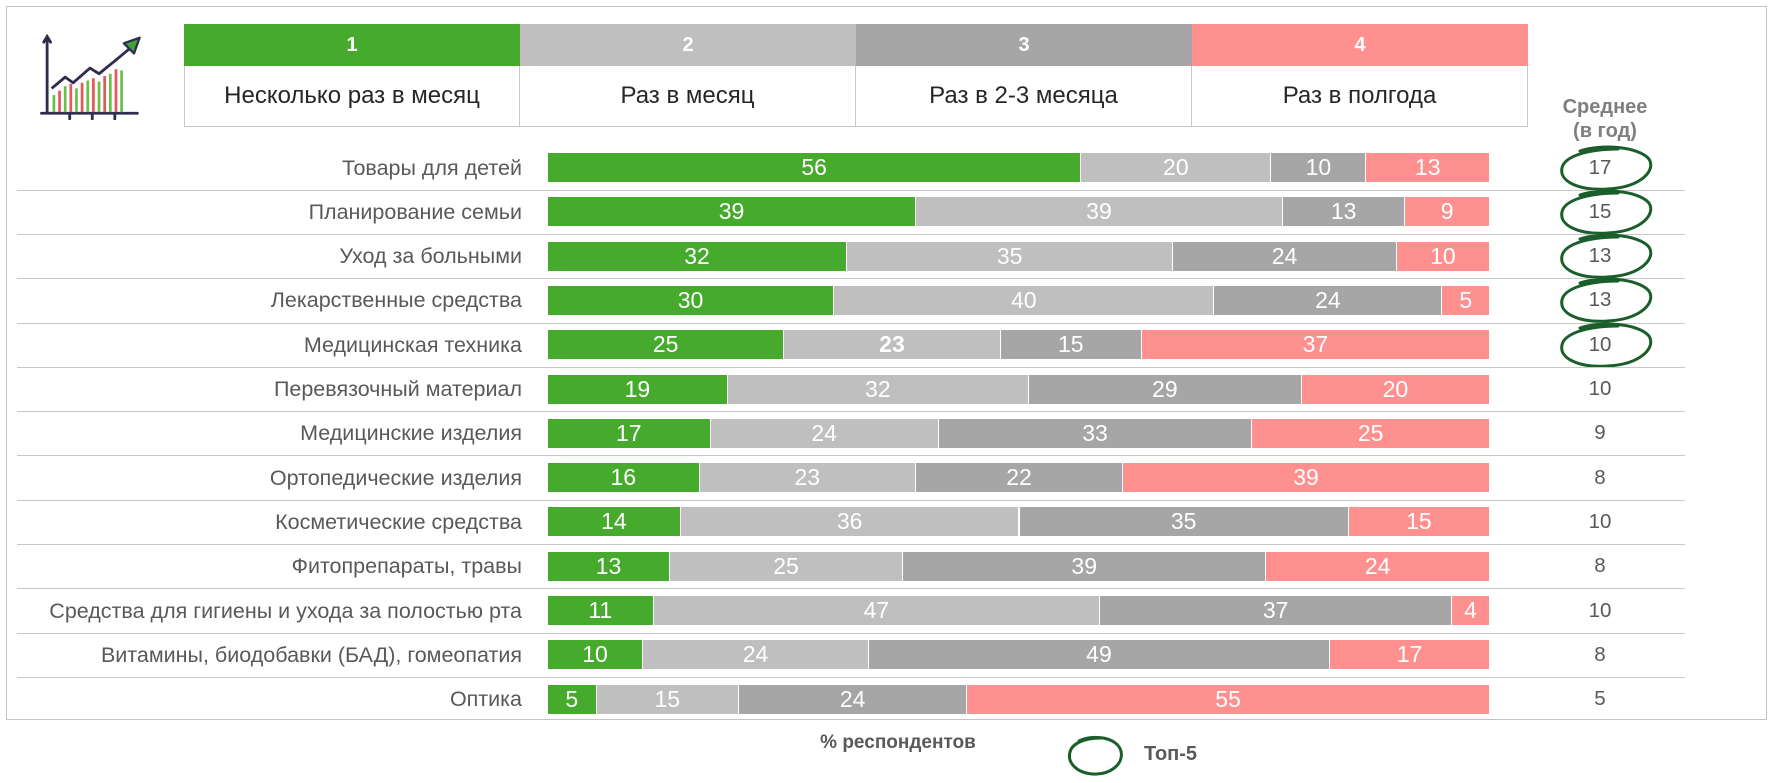 The height and width of the screenshot is (783, 1773). I want to click on bar-segment: 4, so click(1469, 610).